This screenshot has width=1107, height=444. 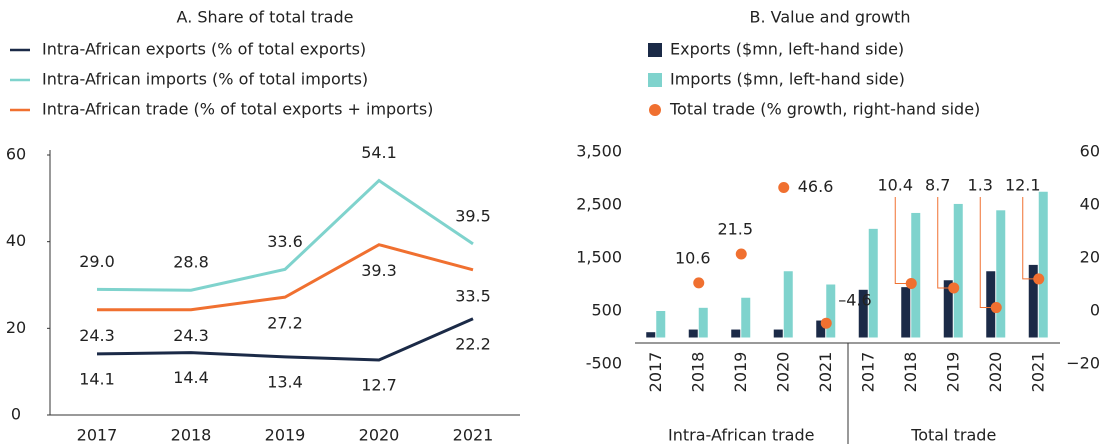 What do you see at coordinates (16, 154) in the screenshot?
I see `y-tick-label: 60` at bounding box center [16, 154].